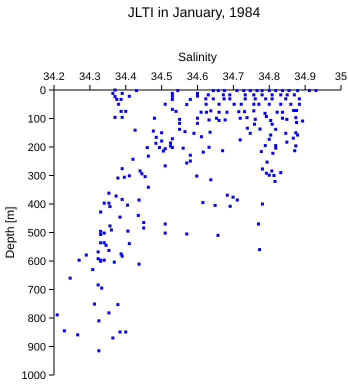  Describe the element at coordinates (37, 234) in the screenshot. I see `y-tick-label: 500` at that location.